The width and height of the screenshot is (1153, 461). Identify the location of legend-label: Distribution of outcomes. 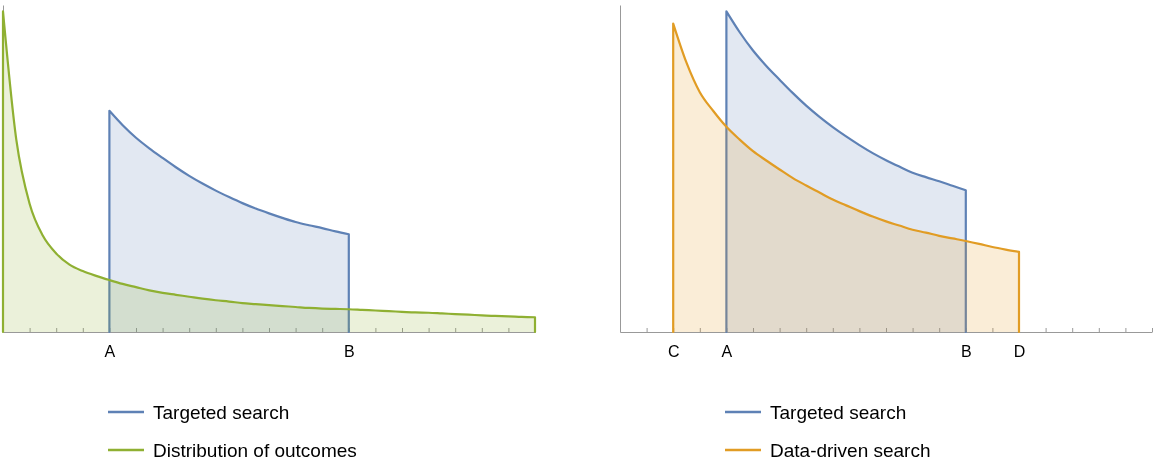
(255, 450).